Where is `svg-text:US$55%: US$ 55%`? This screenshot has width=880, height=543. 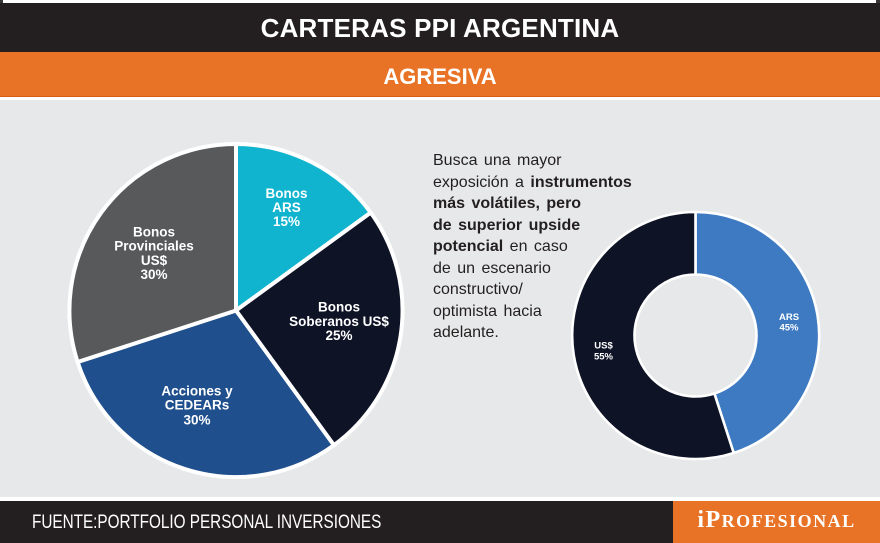
svg-text:US$55%: US$ 55% is located at coordinates (604, 352).